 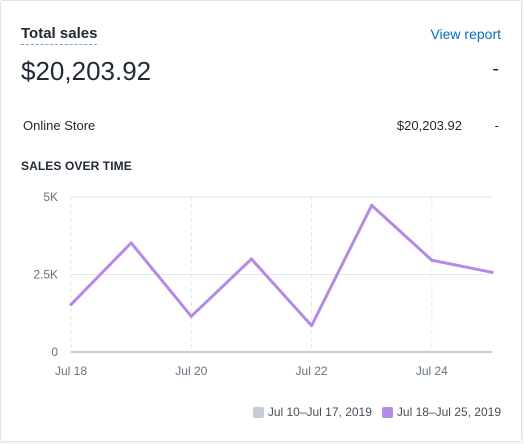 What do you see at coordinates (71, 371) in the screenshot?
I see `x-tick-label: Jul 18` at bounding box center [71, 371].